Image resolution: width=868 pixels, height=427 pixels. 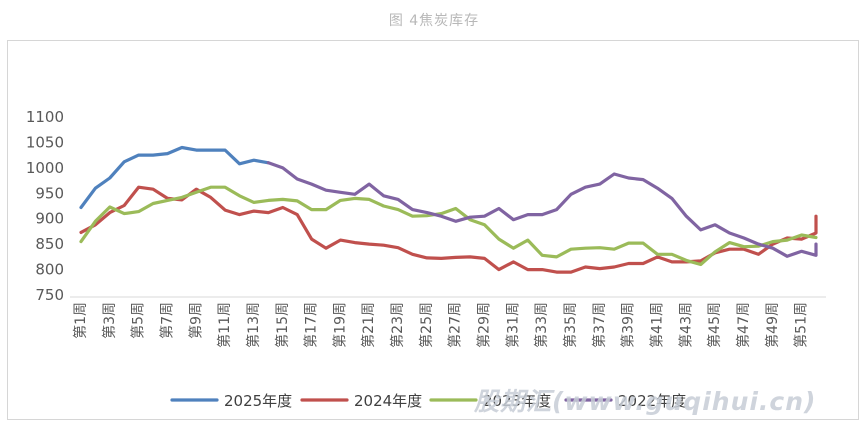 What do you see at coordinates (258, 401) in the screenshot?
I see `legend-label: 2025年度` at bounding box center [258, 401].